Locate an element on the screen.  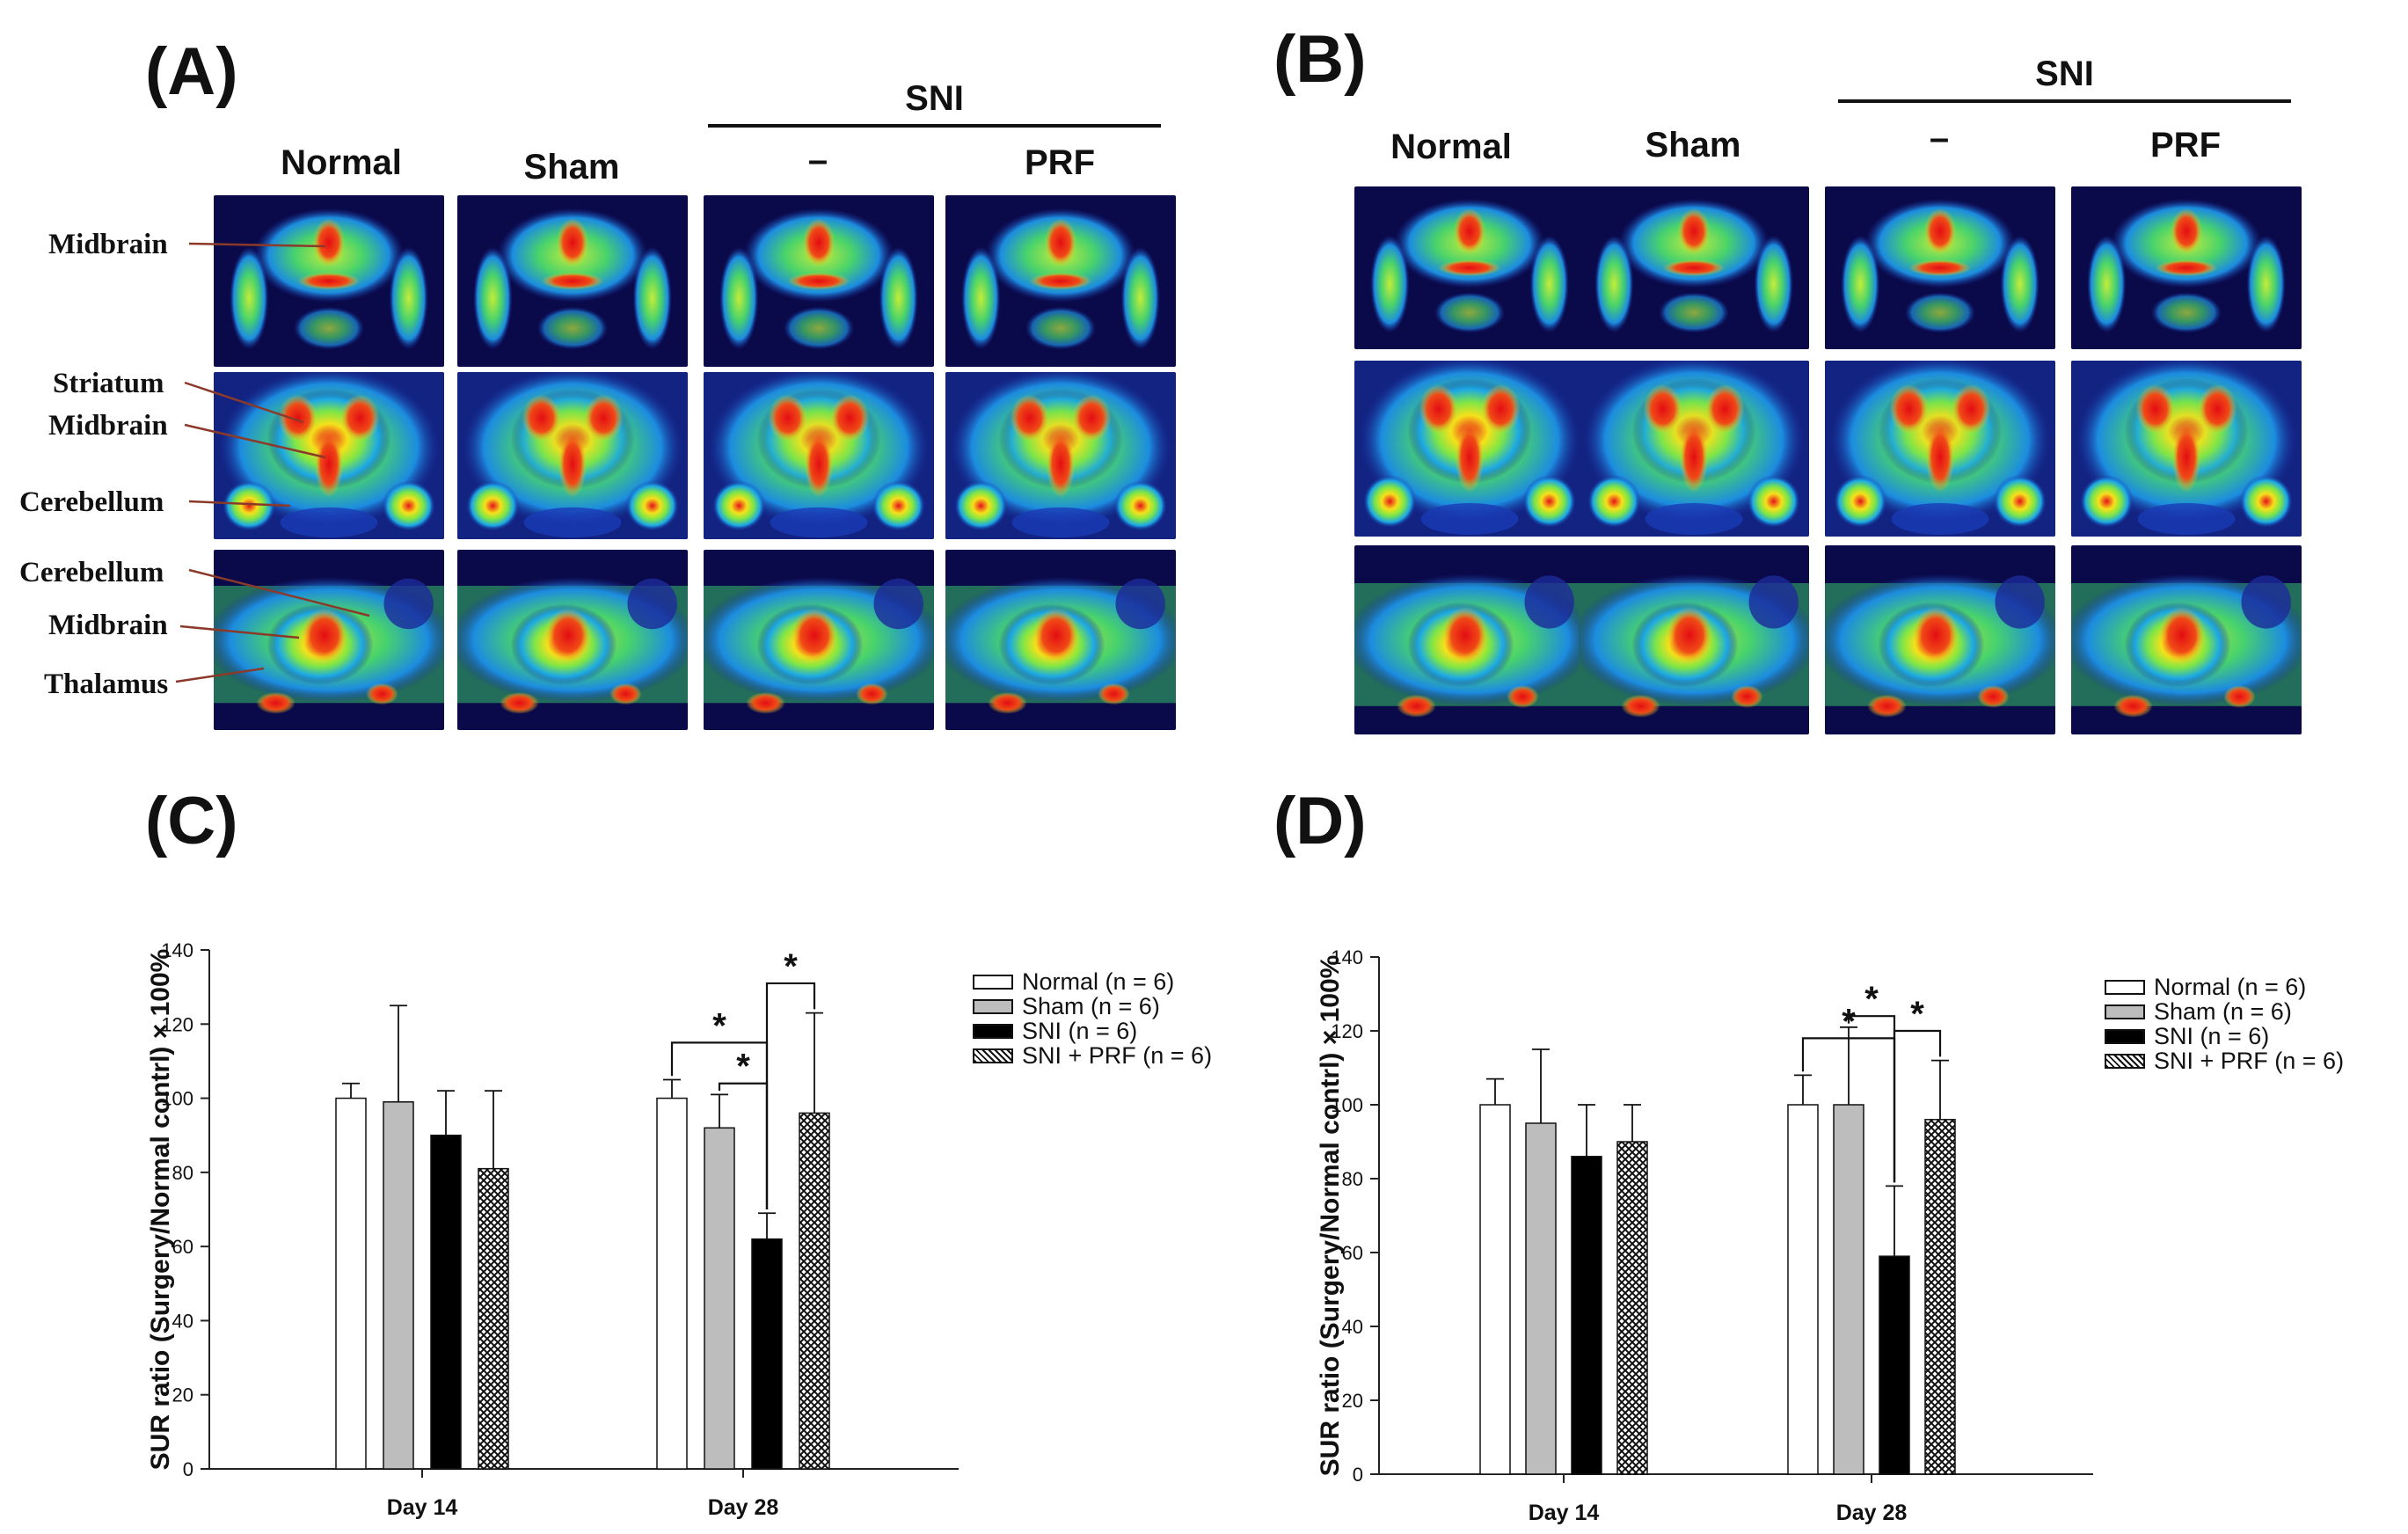
pet-scan-a-coronal-sham is located at coordinates (572, 281).